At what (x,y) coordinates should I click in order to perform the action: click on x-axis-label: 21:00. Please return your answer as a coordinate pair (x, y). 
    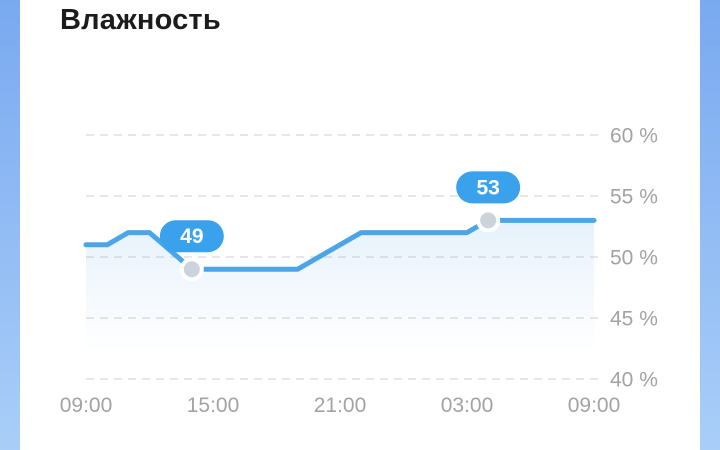
    Looking at the image, I should click on (340, 405).